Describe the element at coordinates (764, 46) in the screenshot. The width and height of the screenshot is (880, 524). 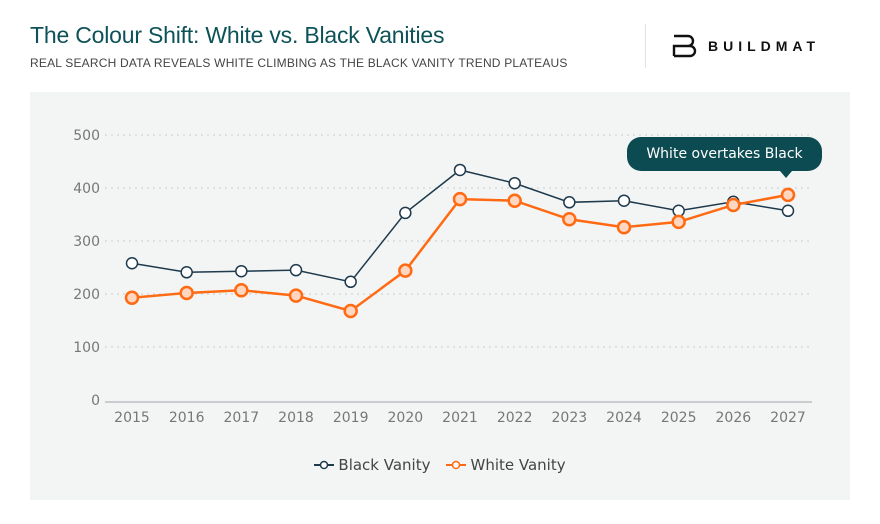
I see `brand-name: BUILDMAT` at that location.